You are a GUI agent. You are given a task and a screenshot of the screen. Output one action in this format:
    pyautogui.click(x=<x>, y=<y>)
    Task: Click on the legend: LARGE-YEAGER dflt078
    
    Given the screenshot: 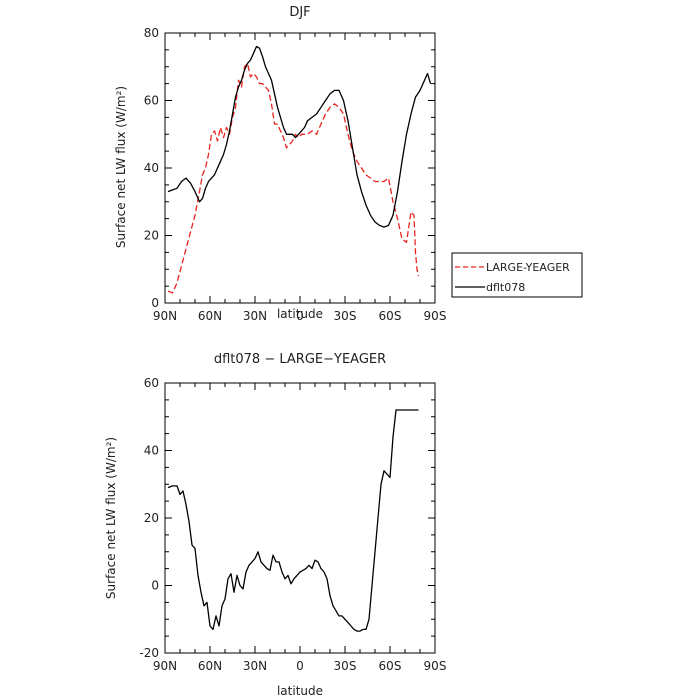 What is the action you would take?
    pyautogui.click(x=517, y=275)
    